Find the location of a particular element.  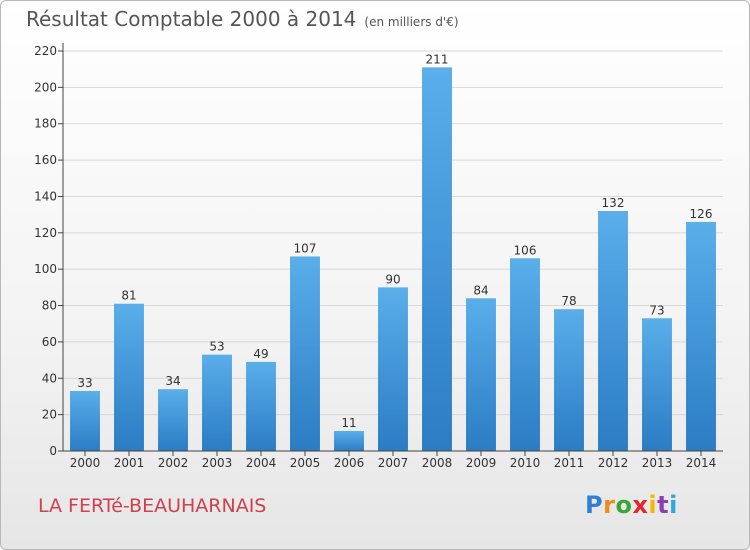

y-tick-label: 0 is located at coordinates (53, 451).